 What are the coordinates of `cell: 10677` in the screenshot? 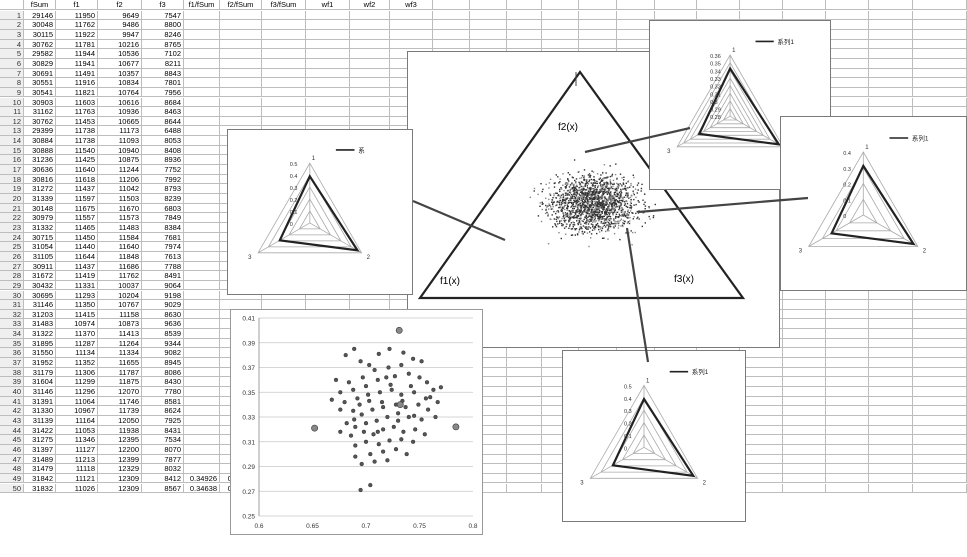 It's located at (120, 63).